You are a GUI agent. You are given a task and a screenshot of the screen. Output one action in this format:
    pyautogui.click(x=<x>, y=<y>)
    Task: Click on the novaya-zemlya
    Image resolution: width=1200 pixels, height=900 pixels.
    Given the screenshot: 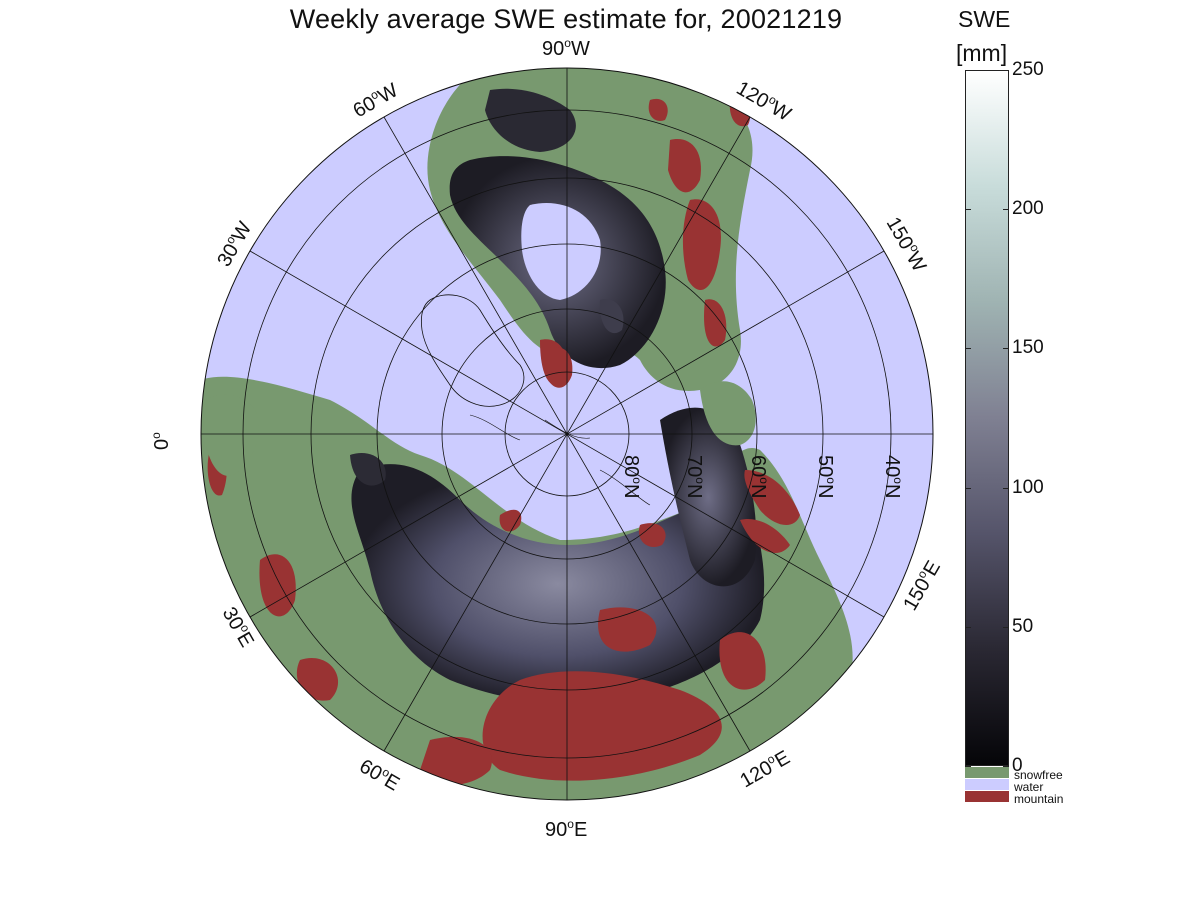 What is the action you would take?
    pyautogui.click(x=510, y=520)
    